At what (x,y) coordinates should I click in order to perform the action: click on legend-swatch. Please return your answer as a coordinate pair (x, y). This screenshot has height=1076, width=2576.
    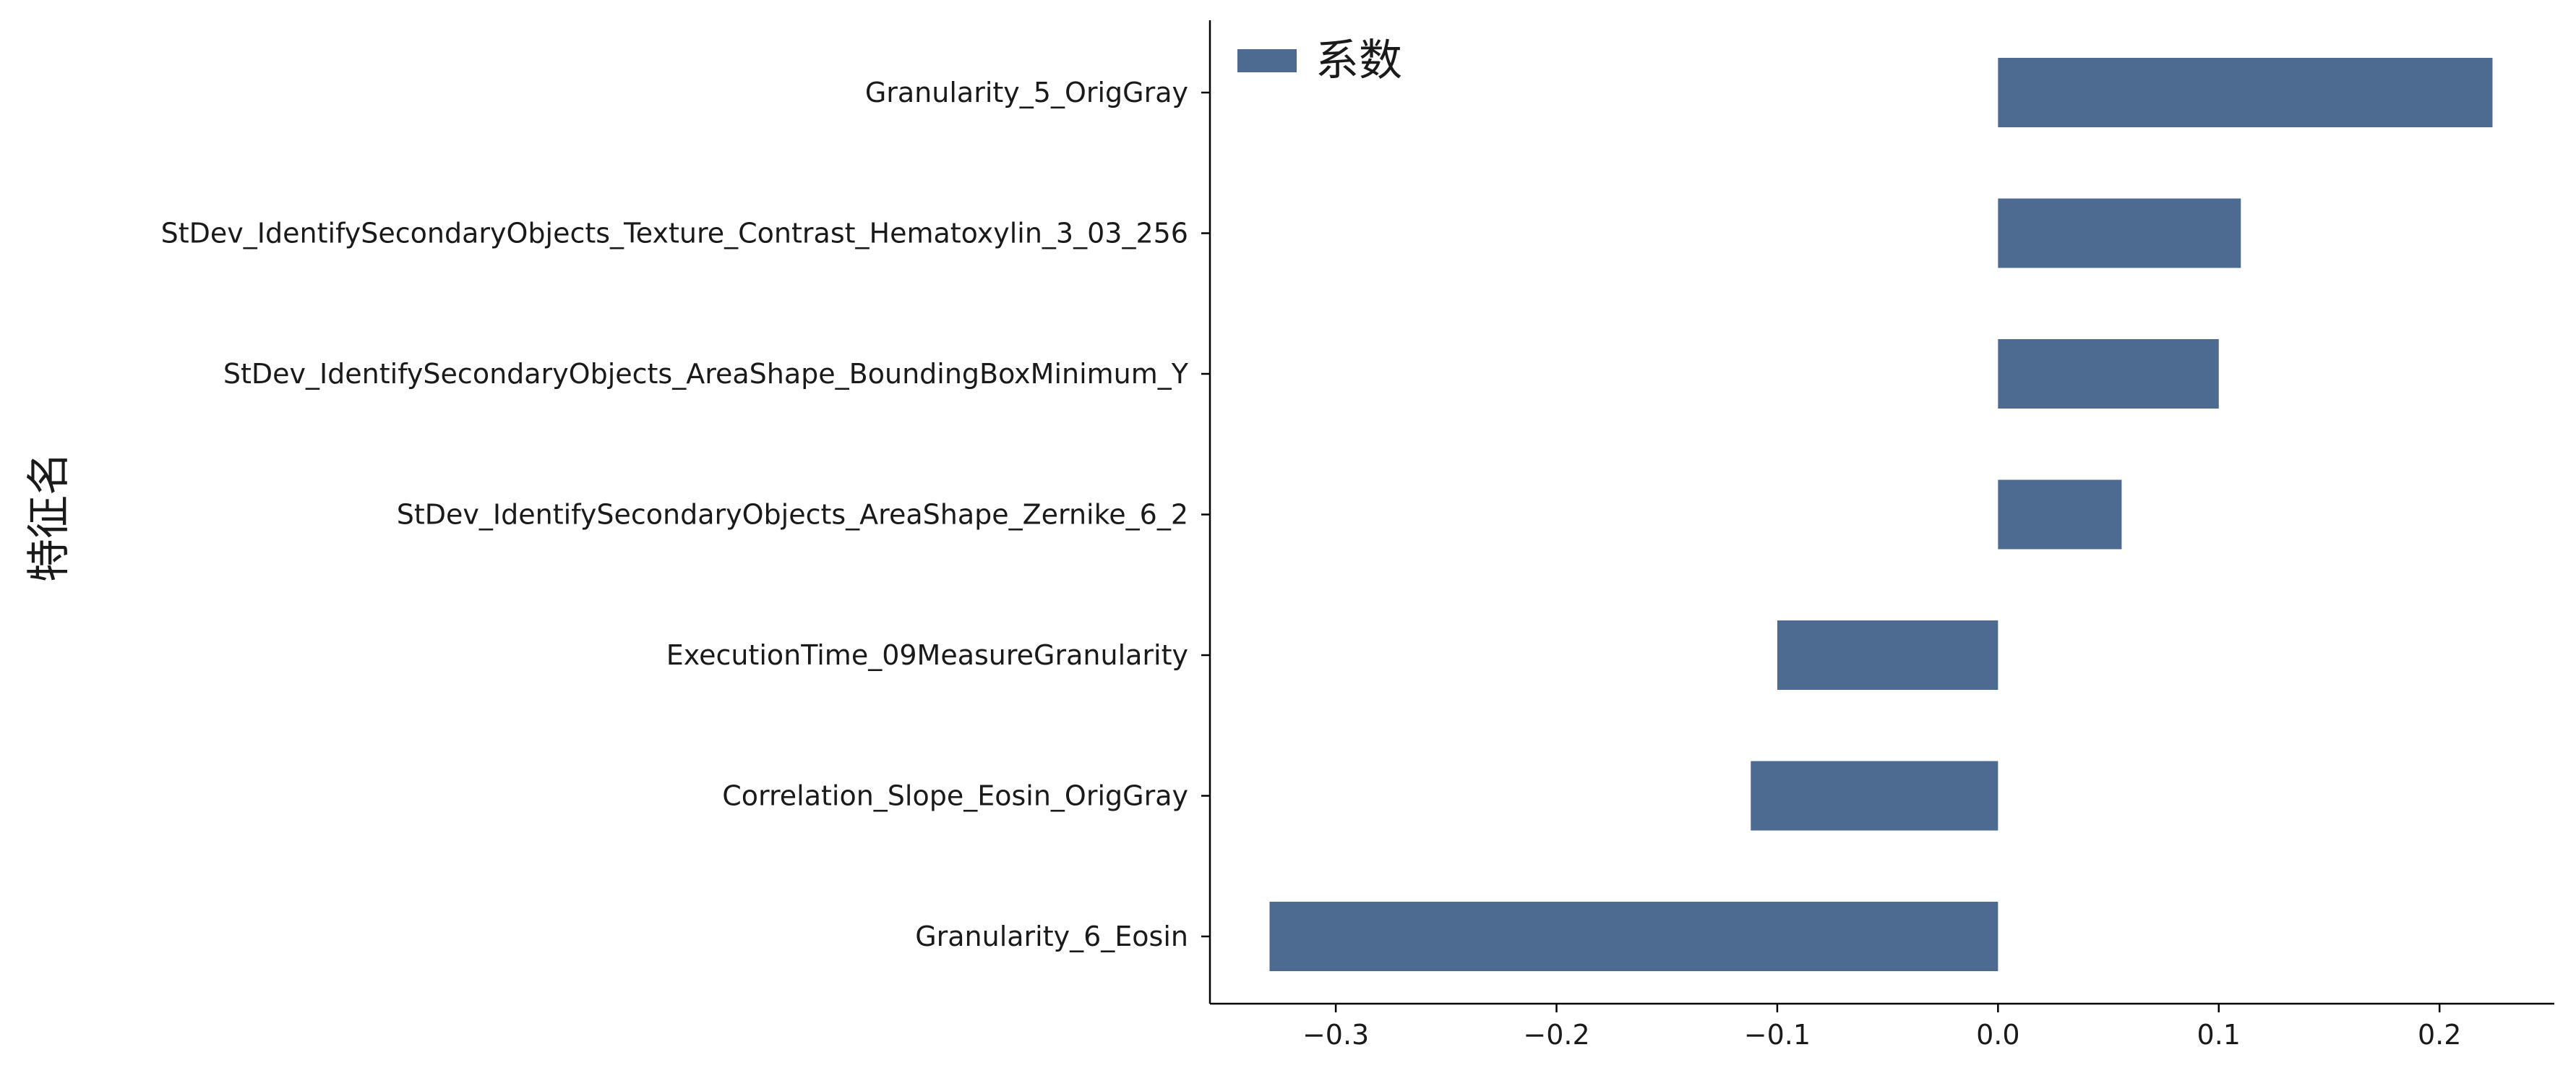
    Looking at the image, I should click on (1267, 60).